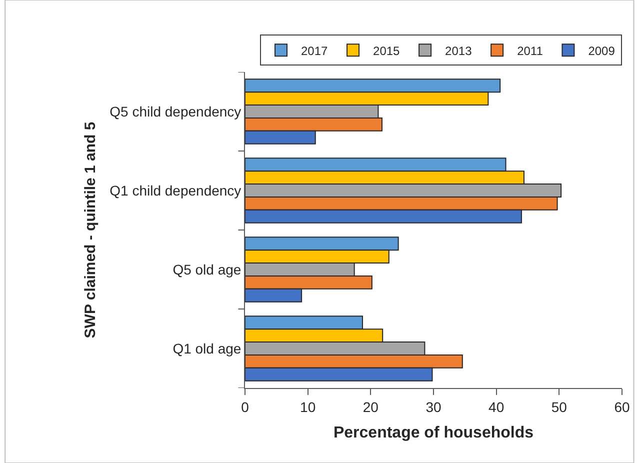 The width and height of the screenshot is (642, 463). What do you see at coordinates (386, 51) in the screenshot?
I see `legend-label: 2015` at bounding box center [386, 51].